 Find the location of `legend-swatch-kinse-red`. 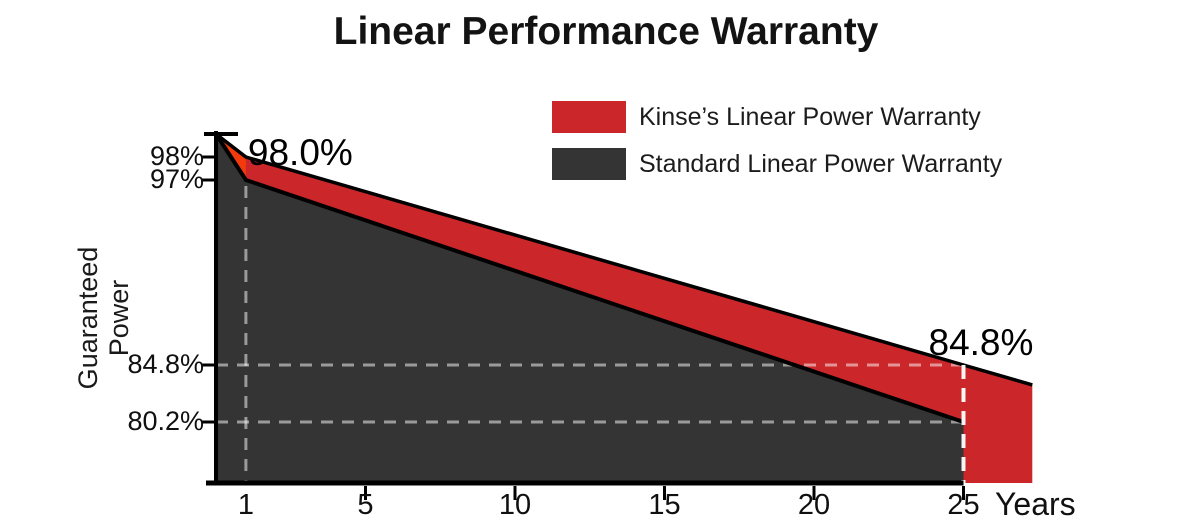

legend-swatch-kinse-red is located at coordinates (589, 117).